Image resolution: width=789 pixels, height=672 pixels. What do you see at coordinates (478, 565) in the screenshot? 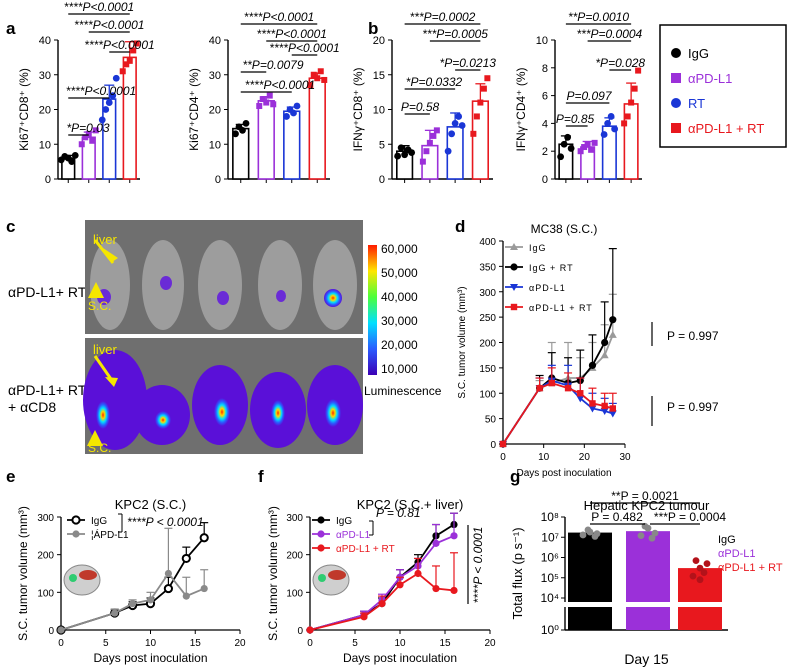
I see `p-value-label: ****P < 0.0001` at bounding box center [478, 565].